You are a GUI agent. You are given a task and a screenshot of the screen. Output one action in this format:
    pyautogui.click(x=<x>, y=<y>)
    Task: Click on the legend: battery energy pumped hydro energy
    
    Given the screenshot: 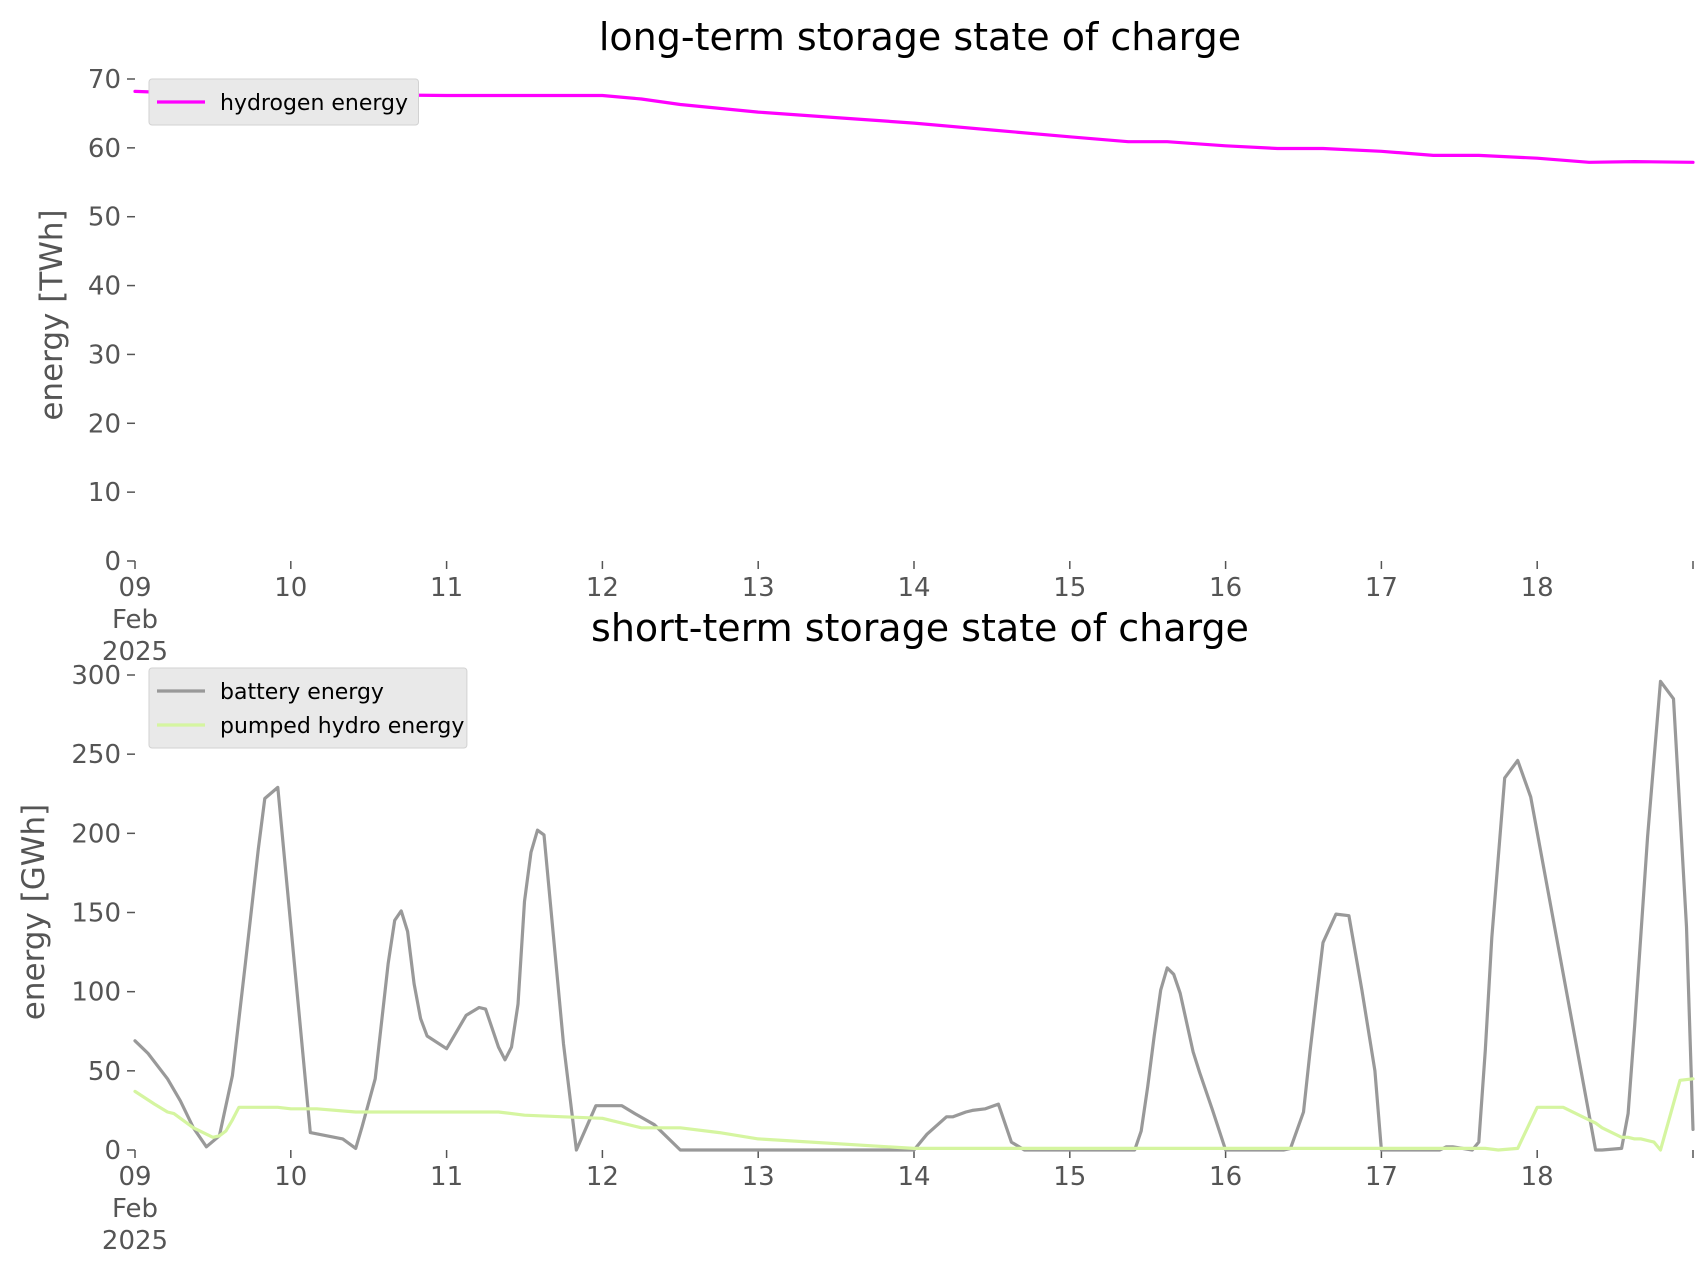 What is the action you would take?
    pyautogui.click(x=308, y=708)
    